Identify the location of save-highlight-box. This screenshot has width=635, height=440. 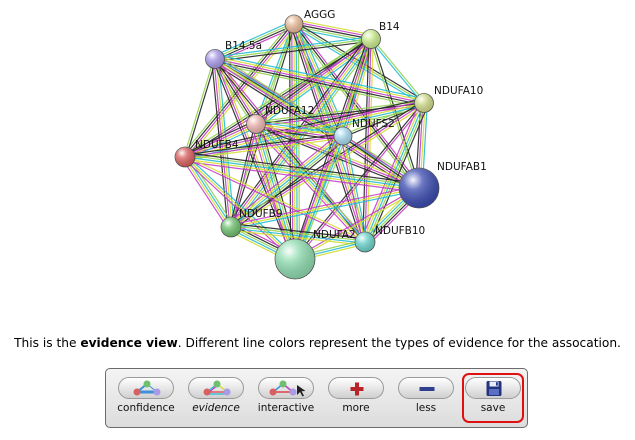
(493, 398).